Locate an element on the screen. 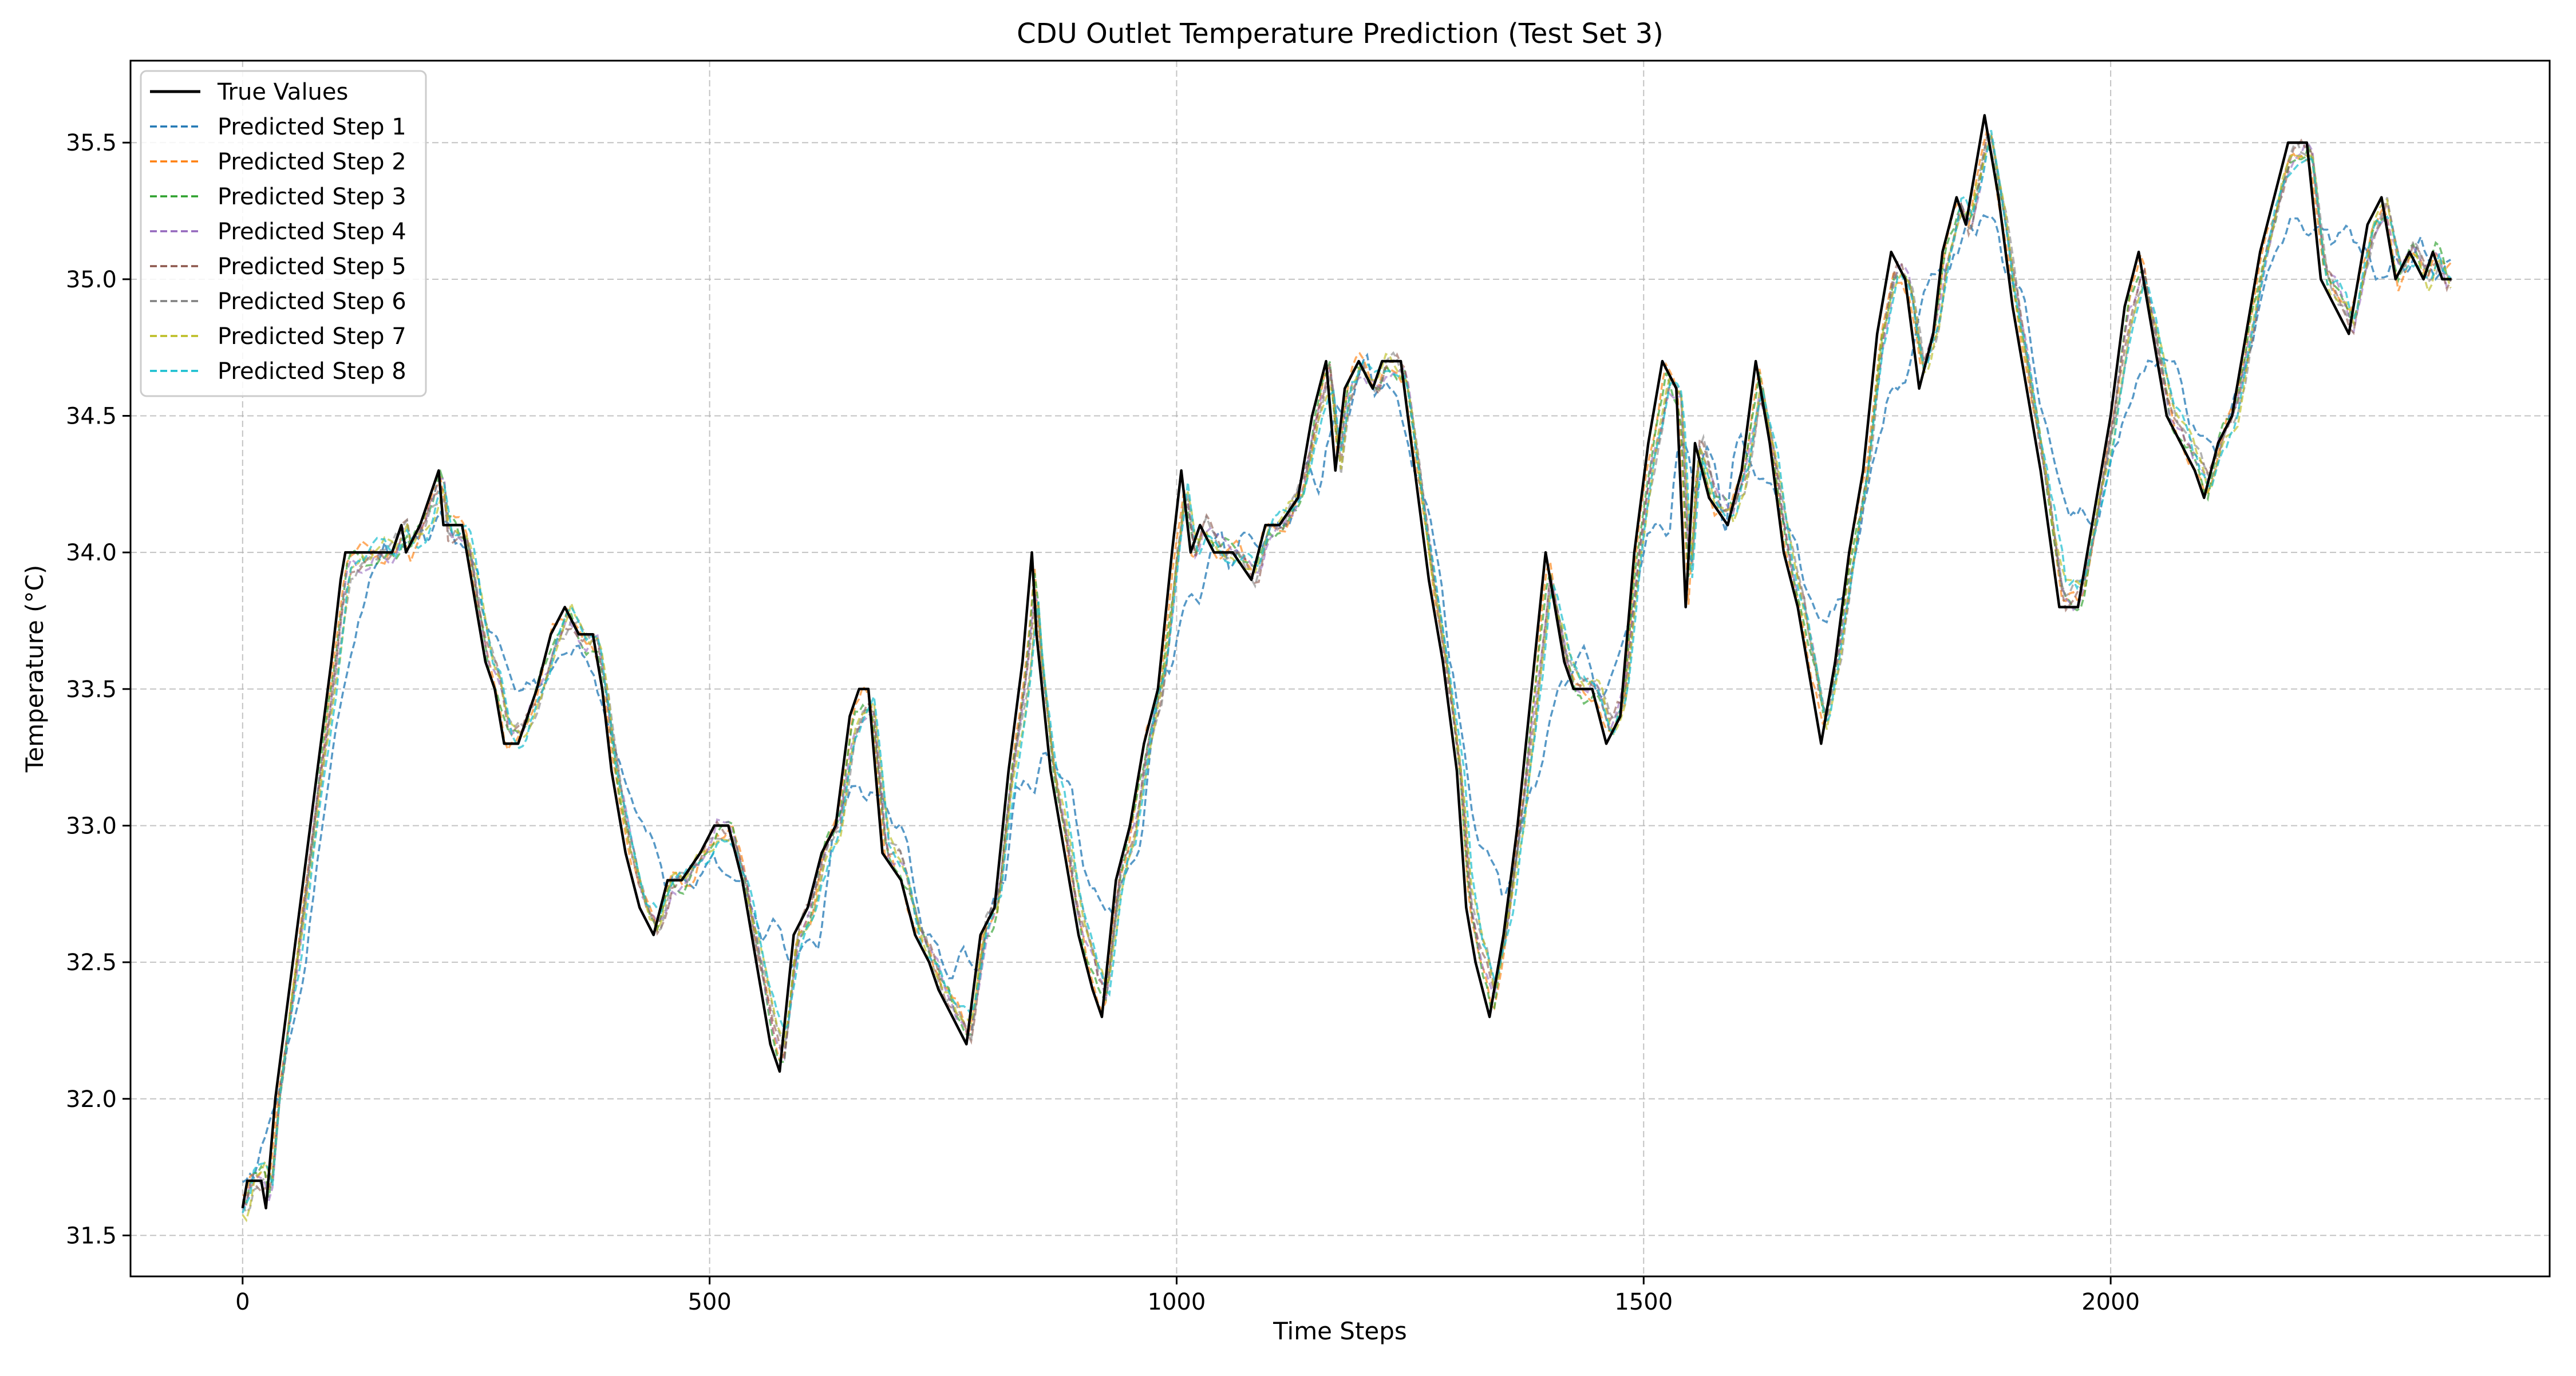 Image resolution: width=2576 pixels, height=1376 pixels. y-tick-label: 33.5 is located at coordinates (91, 690).